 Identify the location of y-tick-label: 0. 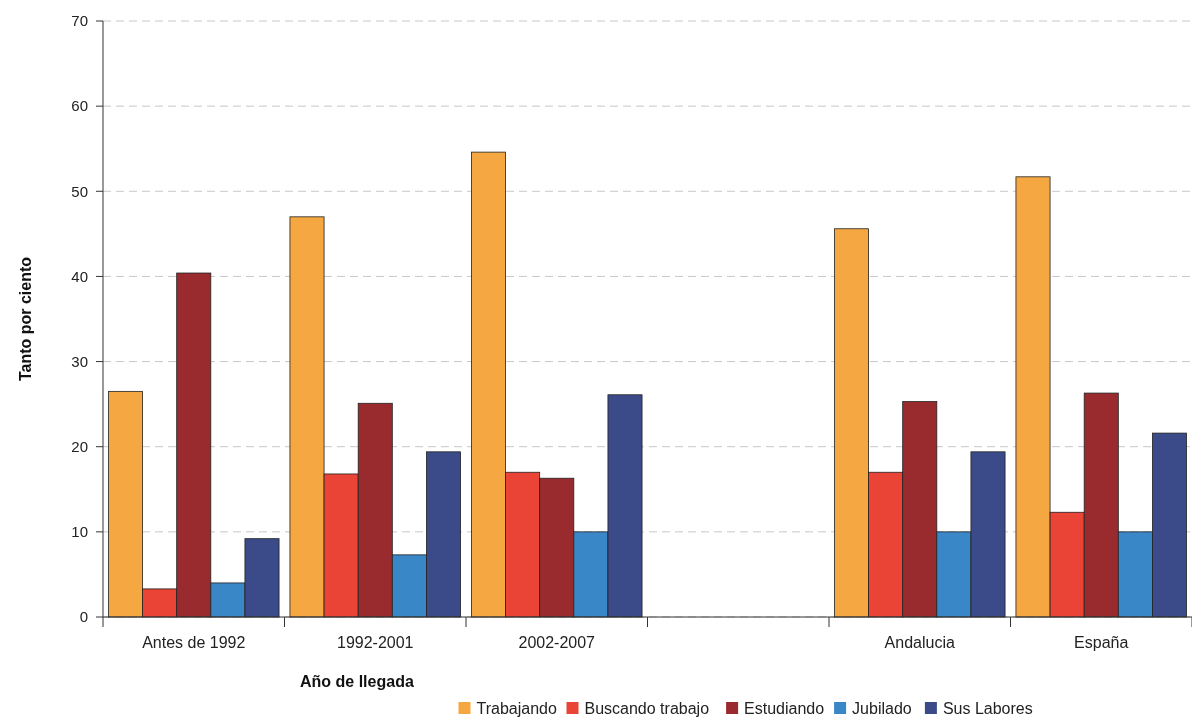
(83, 617).